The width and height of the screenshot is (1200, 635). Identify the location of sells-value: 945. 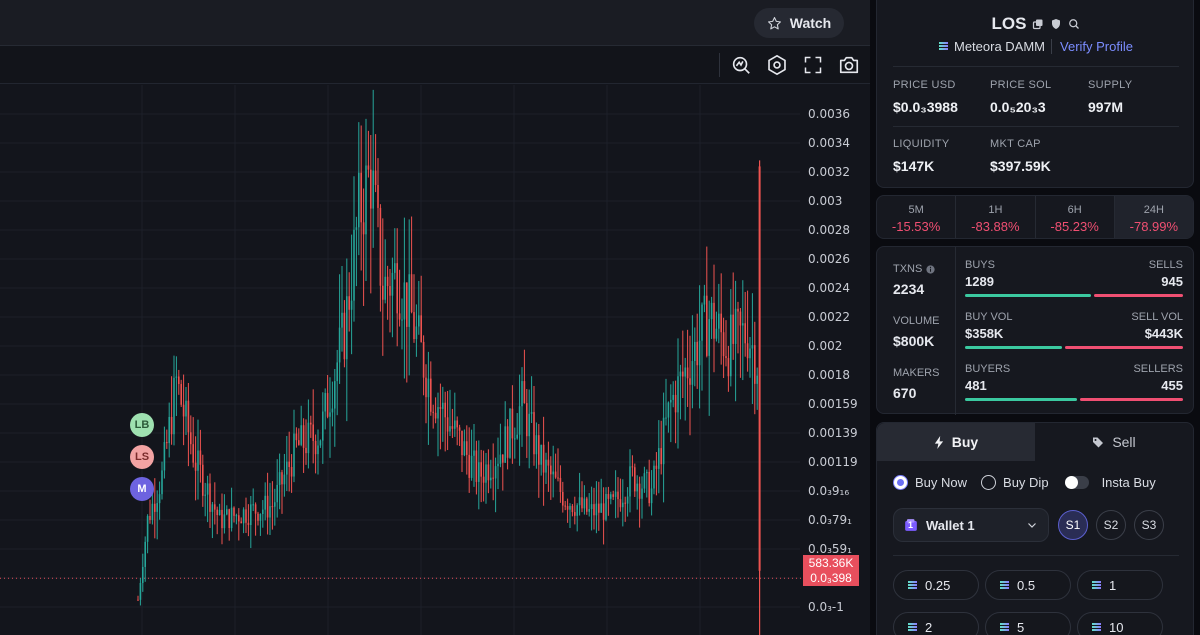
(1172, 281).